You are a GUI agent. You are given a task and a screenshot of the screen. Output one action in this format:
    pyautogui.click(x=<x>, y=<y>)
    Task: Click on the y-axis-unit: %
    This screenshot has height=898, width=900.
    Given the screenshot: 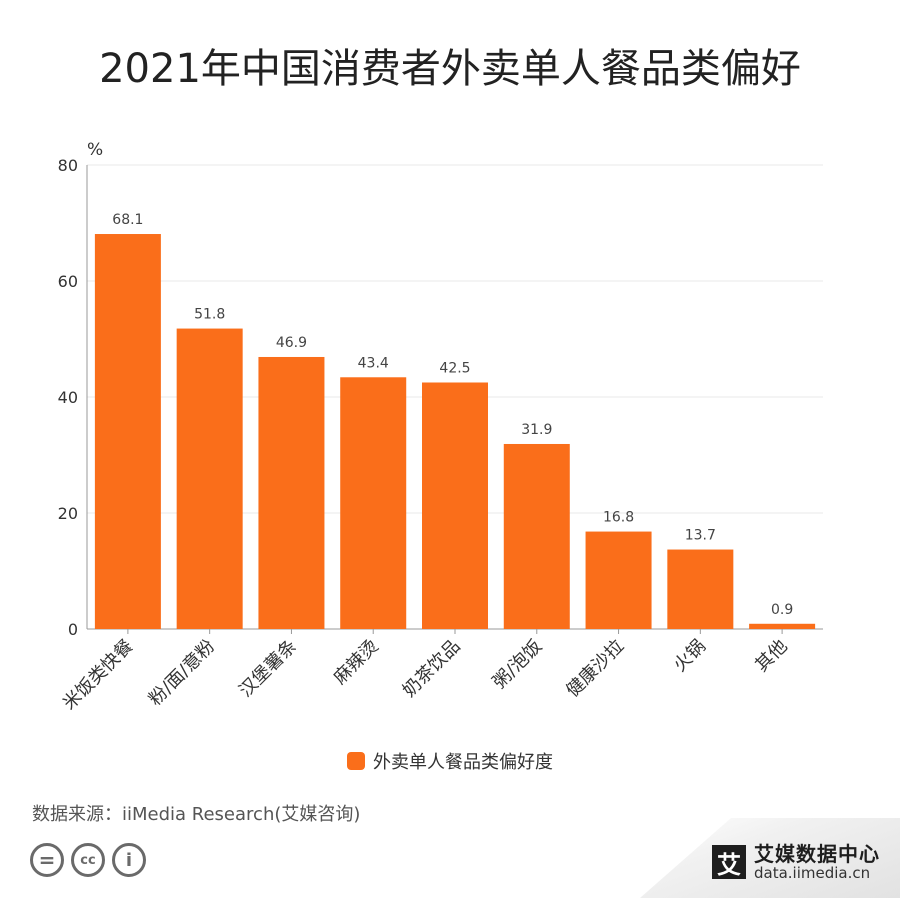 What is the action you would take?
    pyautogui.click(x=95, y=150)
    